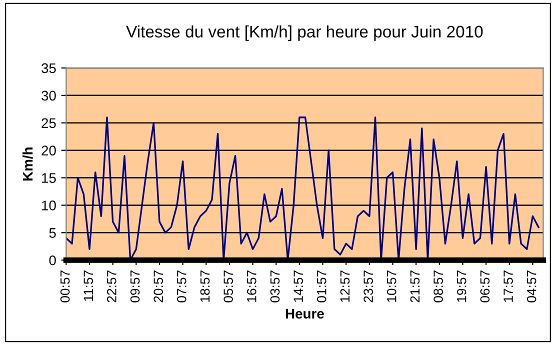  I want to click on x-tick-label: 00:57, so click(65, 286).